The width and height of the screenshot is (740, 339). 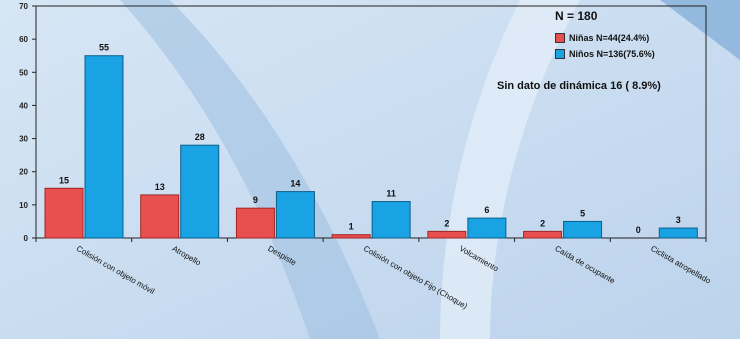 What do you see at coordinates (23, 6) in the screenshot?
I see `y-tick-label: 70` at bounding box center [23, 6].